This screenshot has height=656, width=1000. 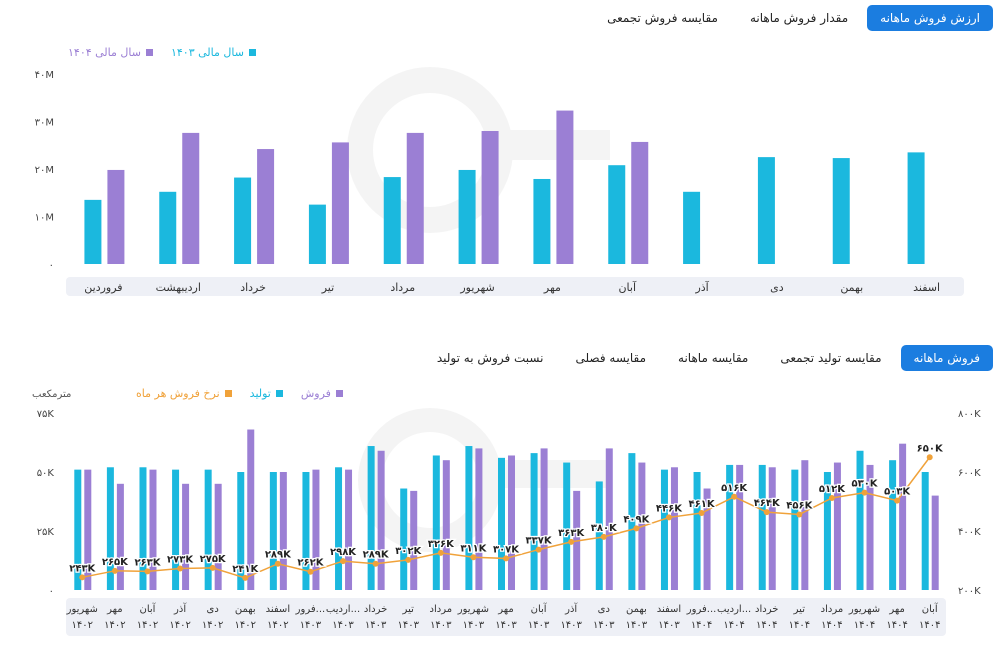 I want to click on legend-swatch-production, so click(x=279, y=393).